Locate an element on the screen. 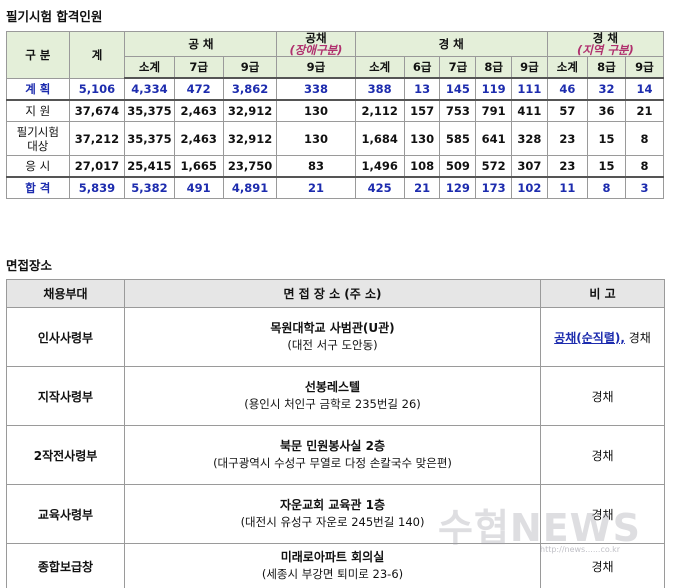 The image size is (680, 588). cell-value: 108 is located at coordinates (422, 167).